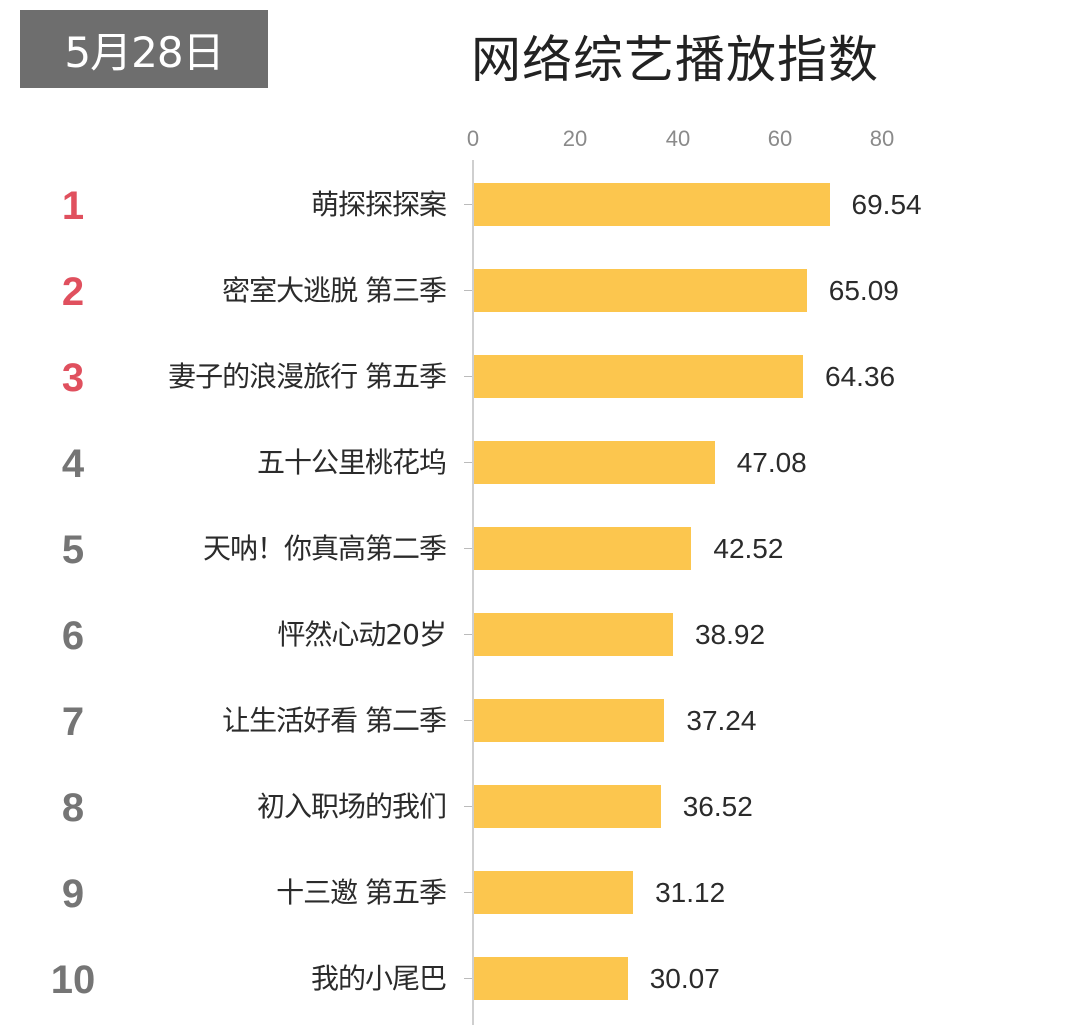 The width and height of the screenshot is (1072, 1025). I want to click on bar-row: 10 我的小尾巴 30.07, so click(536, 978).